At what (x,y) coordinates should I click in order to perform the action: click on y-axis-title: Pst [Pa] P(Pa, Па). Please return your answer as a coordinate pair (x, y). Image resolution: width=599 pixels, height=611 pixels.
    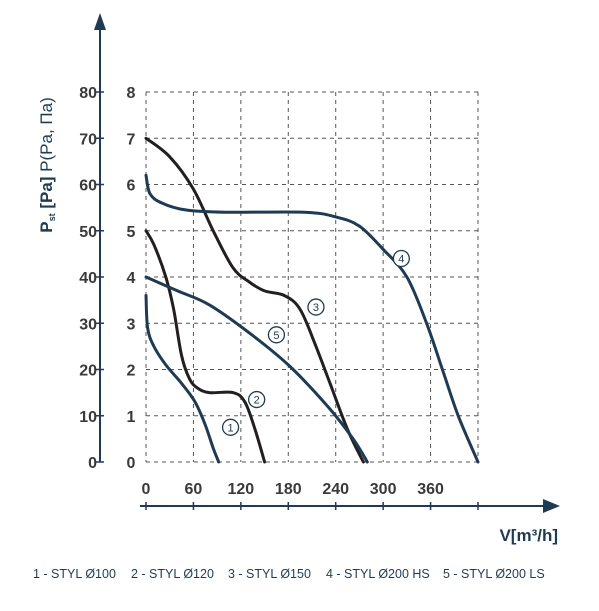
    Looking at the image, I should click on (47, 165).